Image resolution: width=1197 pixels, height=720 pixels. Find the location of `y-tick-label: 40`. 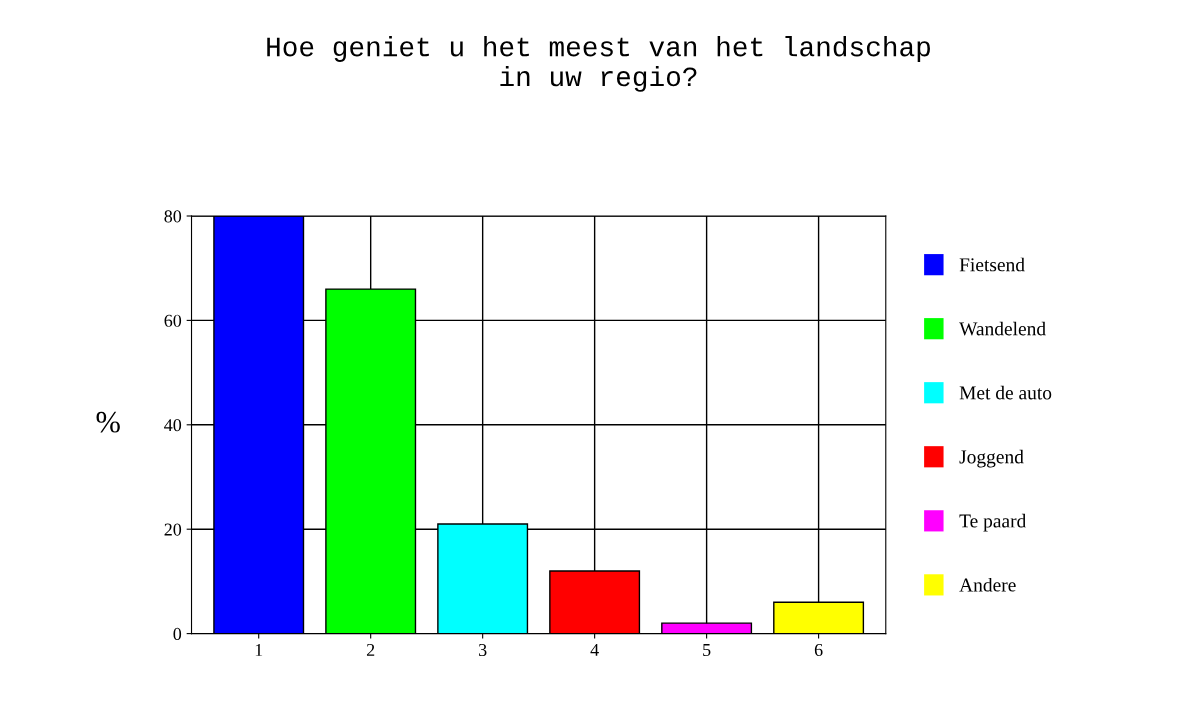

y-tick-label: 40 is located at coordinates (173, 425).